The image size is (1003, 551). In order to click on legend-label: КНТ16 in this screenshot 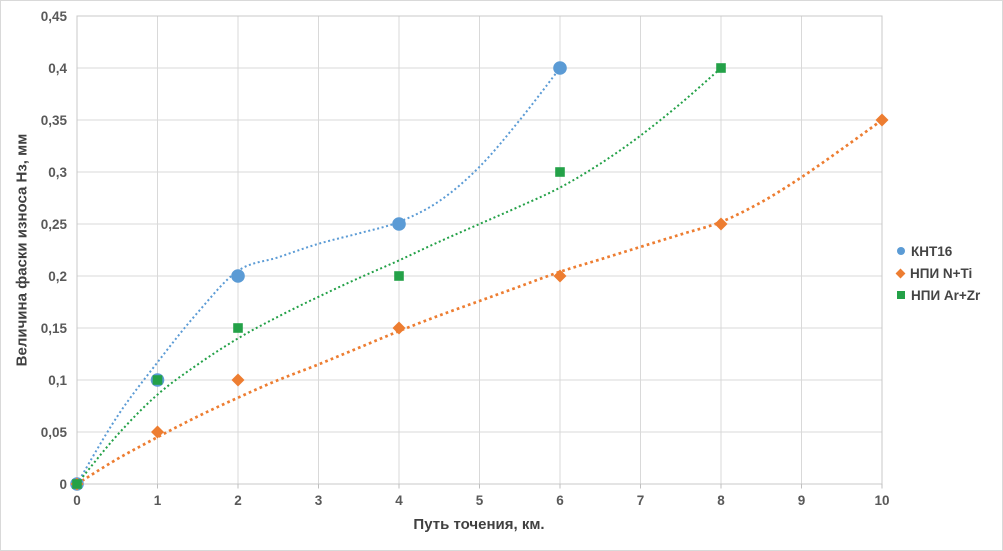, I will do `click(932, 251)`.